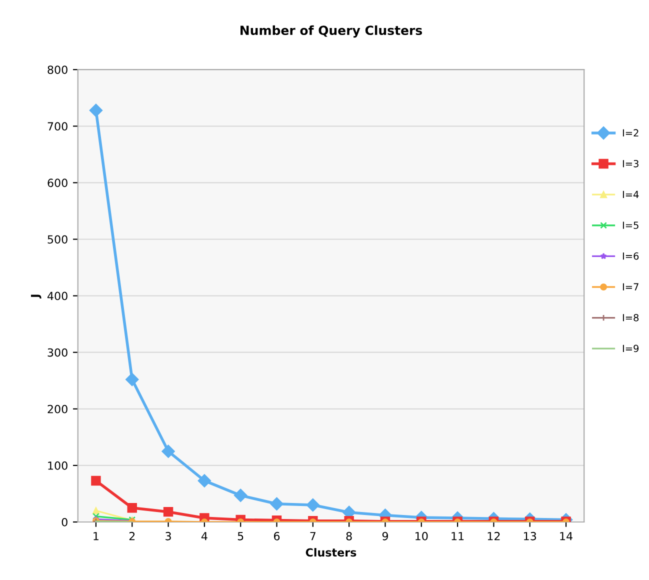  What do you see at coordinates (630, 286) in the screenshot?
I see `legend-label: I=7` at bounding box center [630, 286].